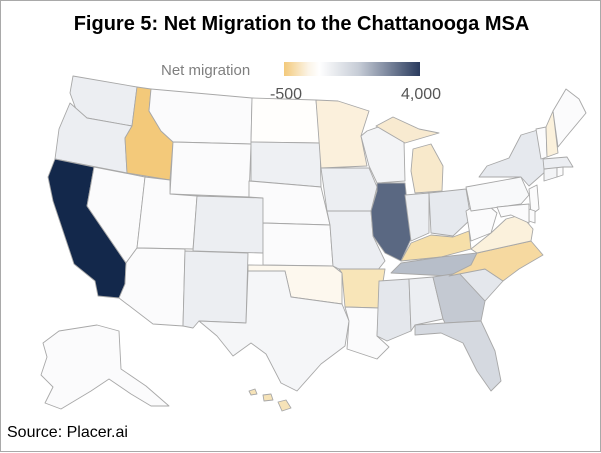  Describe the element at coordinates (534, 200) in the screenshot. I see `state-NJ` at that location.